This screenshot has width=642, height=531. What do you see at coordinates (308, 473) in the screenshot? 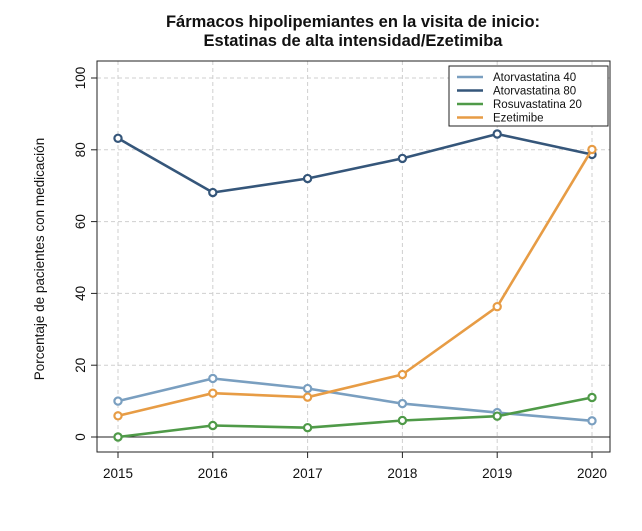
I see `x-tick-label-2017: 2017` at bounding box center [308, 473].